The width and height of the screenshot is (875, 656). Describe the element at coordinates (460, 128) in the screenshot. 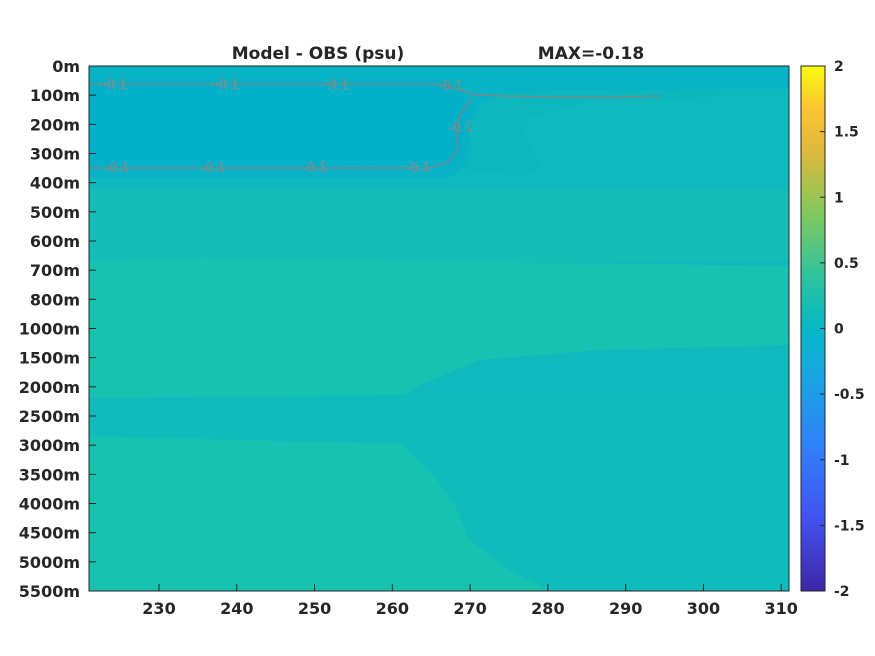

I see `contour-label-9: -0.1` at that location.